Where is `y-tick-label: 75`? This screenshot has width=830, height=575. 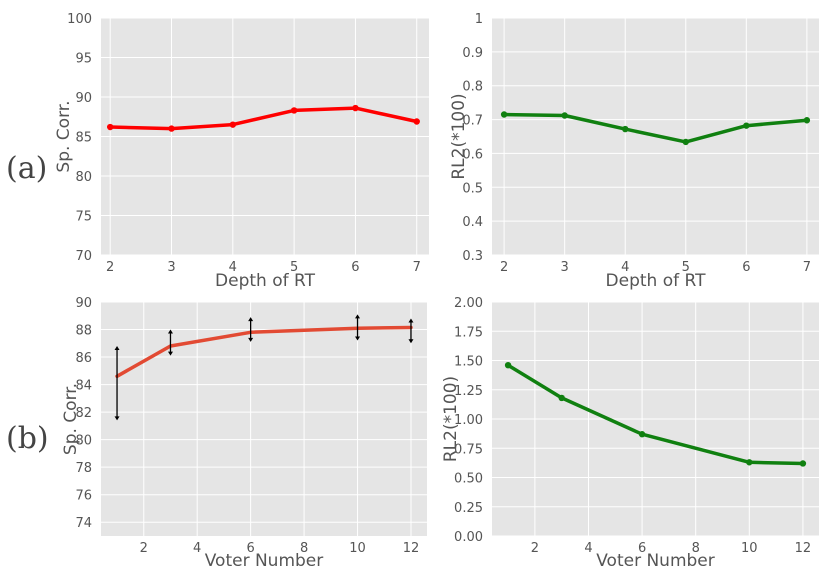
y-tick-label: 75 is located at coordinates (83, 217).